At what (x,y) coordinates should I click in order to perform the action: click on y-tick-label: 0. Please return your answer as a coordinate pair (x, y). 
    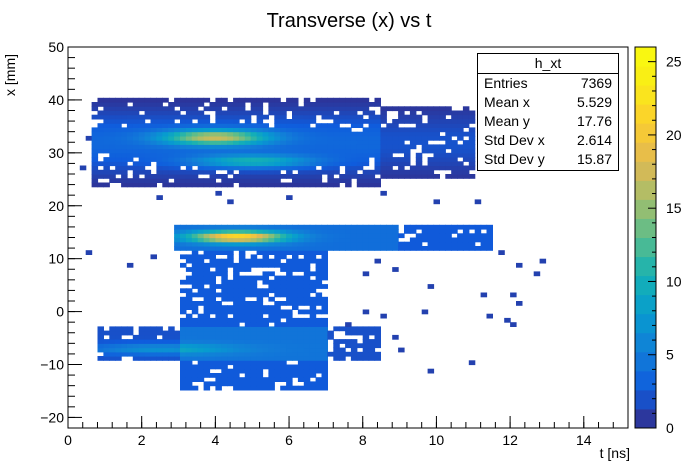
    Looking at the image, I should click on (60, 312).